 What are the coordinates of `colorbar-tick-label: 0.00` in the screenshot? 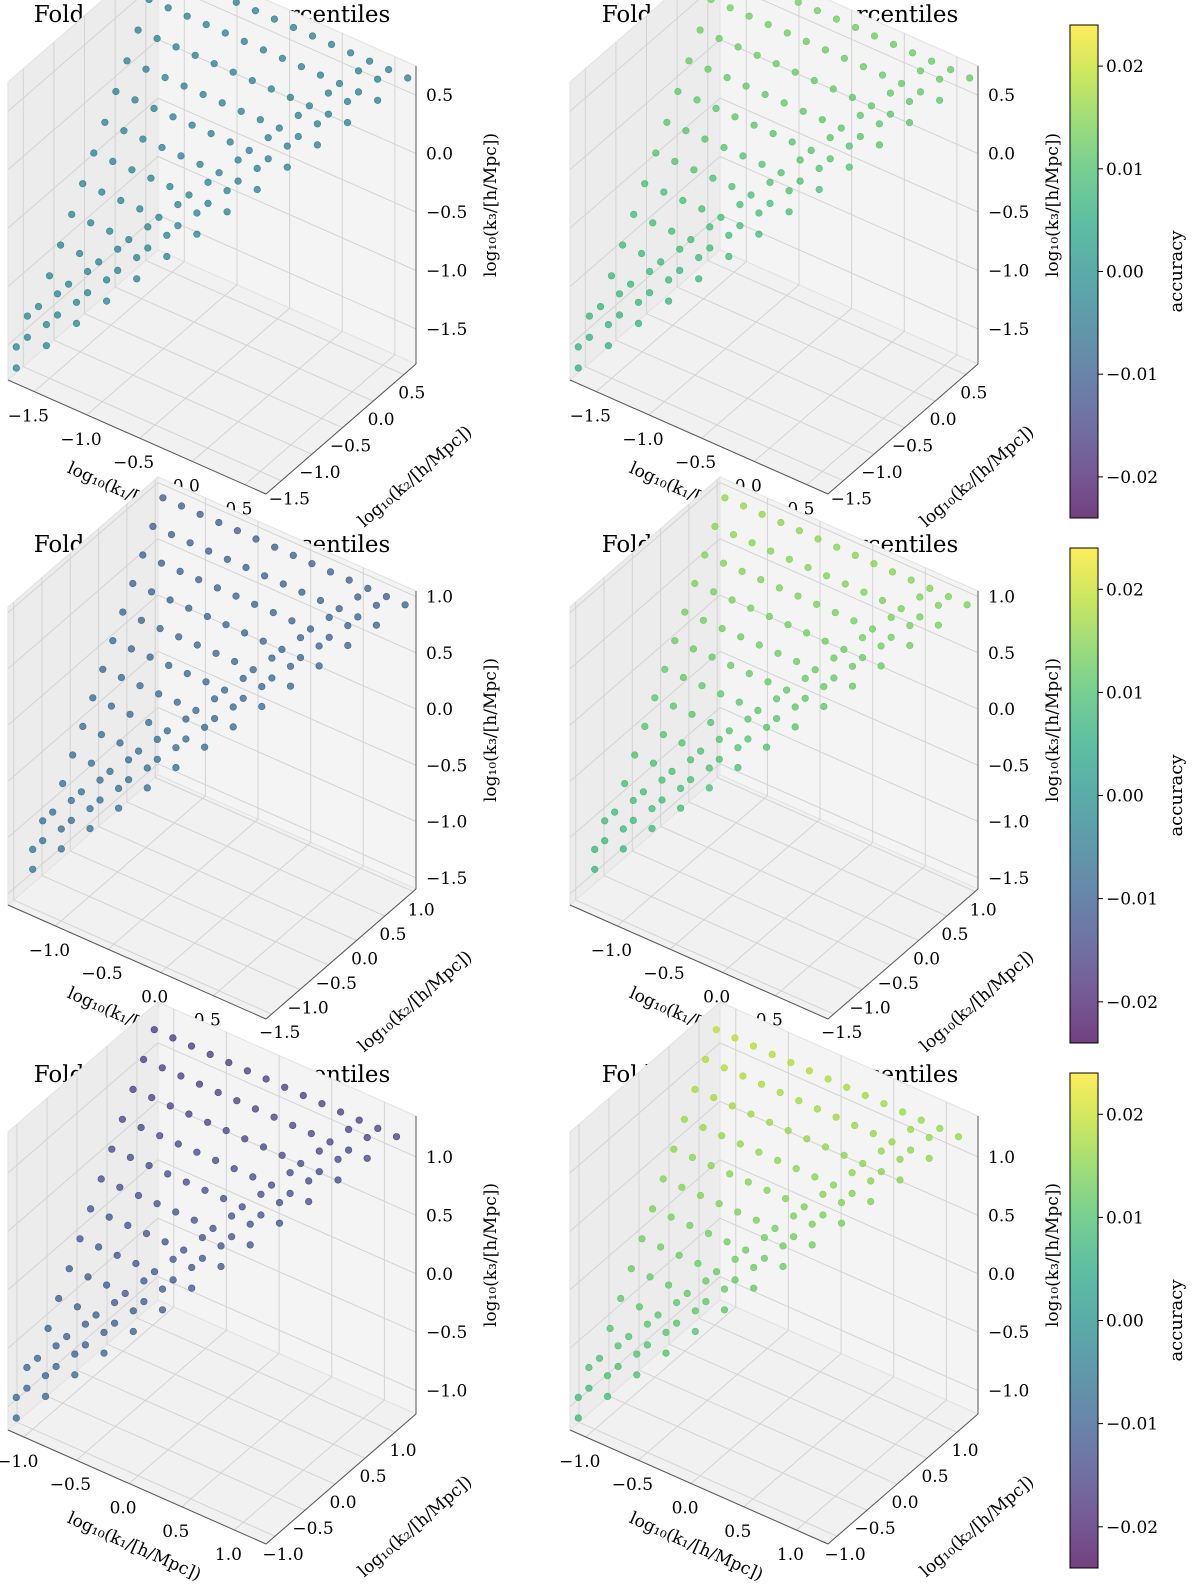 It's located at (1125, 1322).